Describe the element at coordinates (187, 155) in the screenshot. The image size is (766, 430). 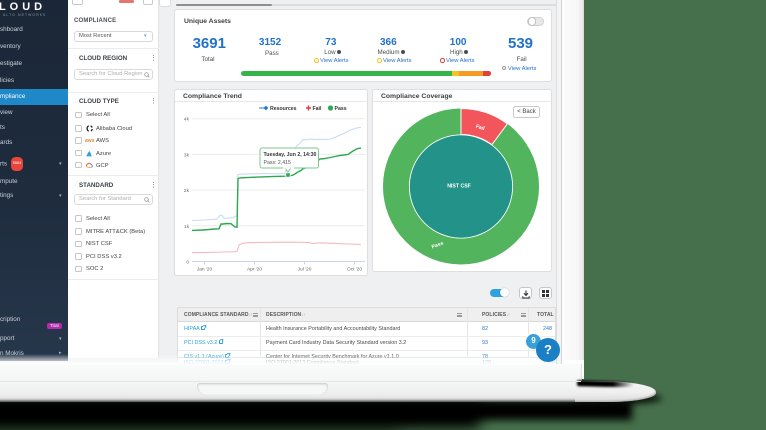
I see `svg-text: 3k` at that location.